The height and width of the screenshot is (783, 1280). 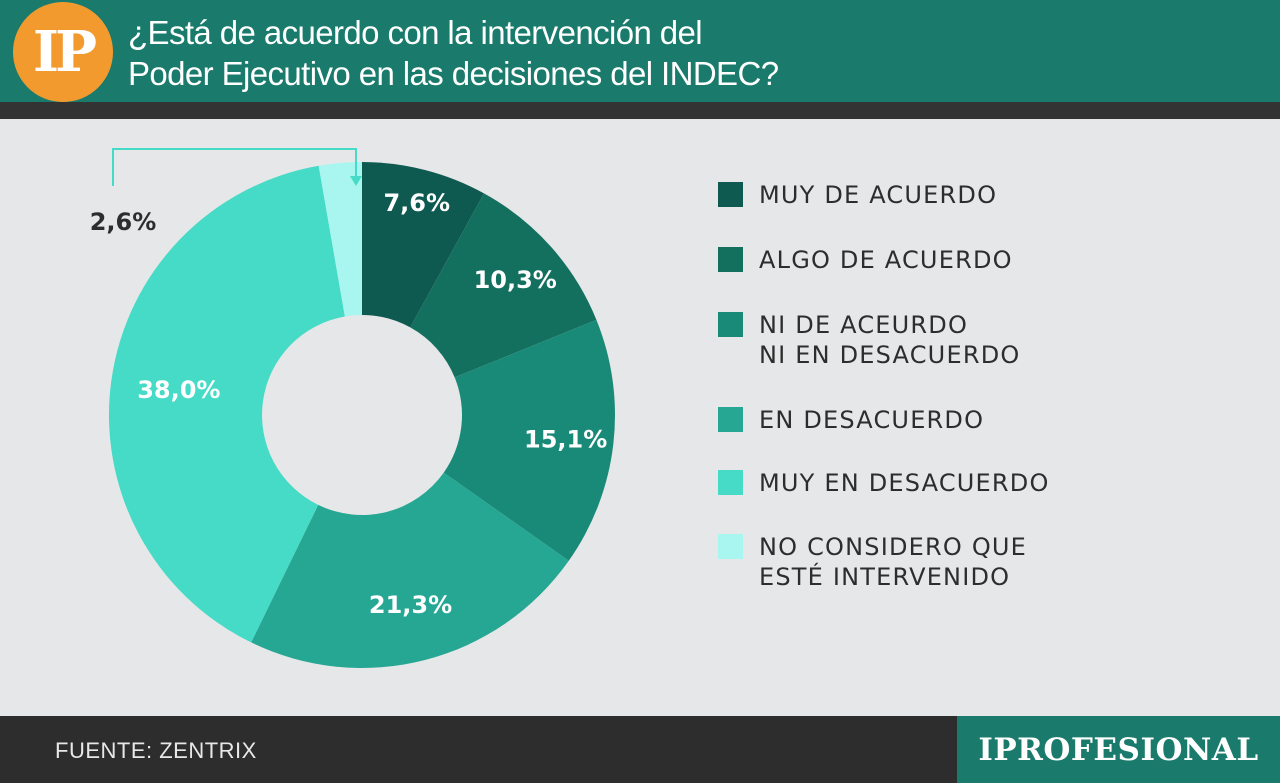 I want to click on logo: IP, so click(x=63, y=52).